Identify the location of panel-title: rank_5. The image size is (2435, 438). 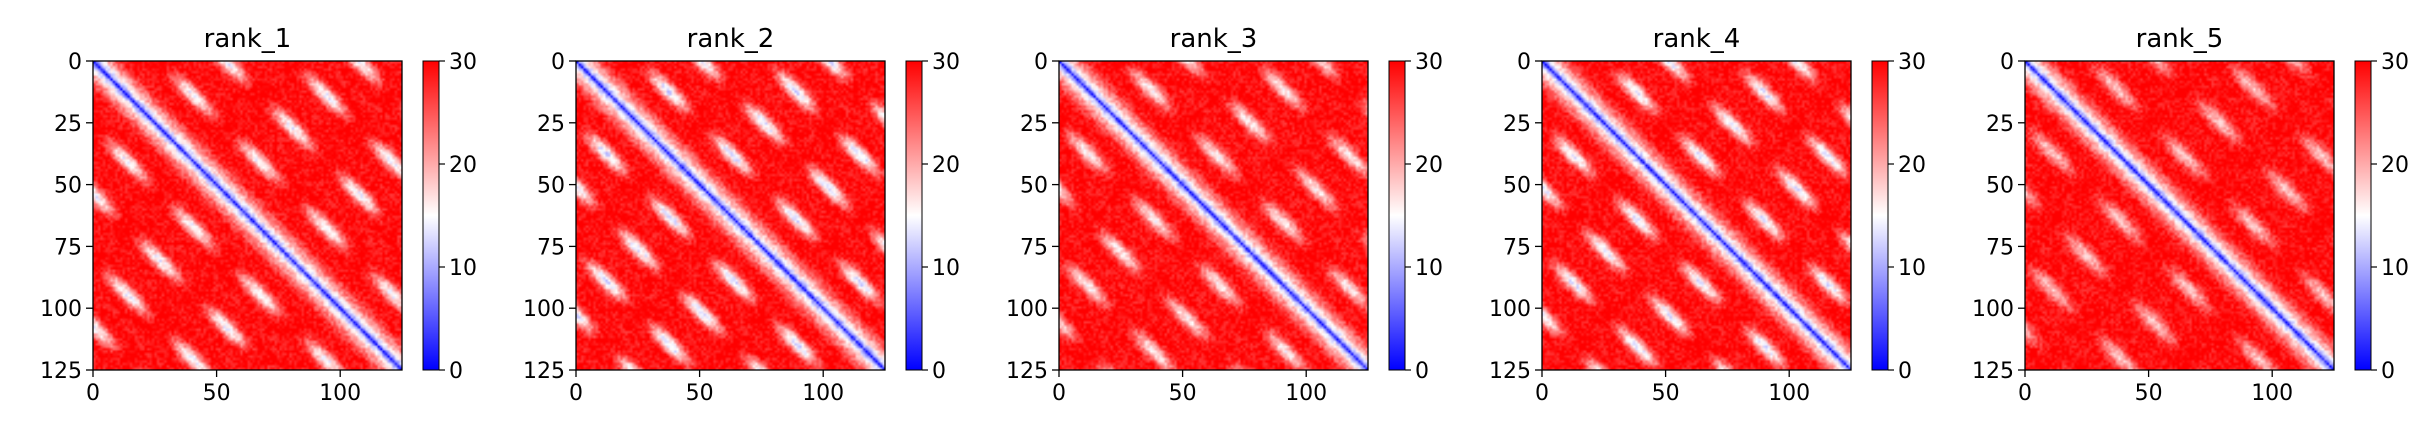
(2180, 39).